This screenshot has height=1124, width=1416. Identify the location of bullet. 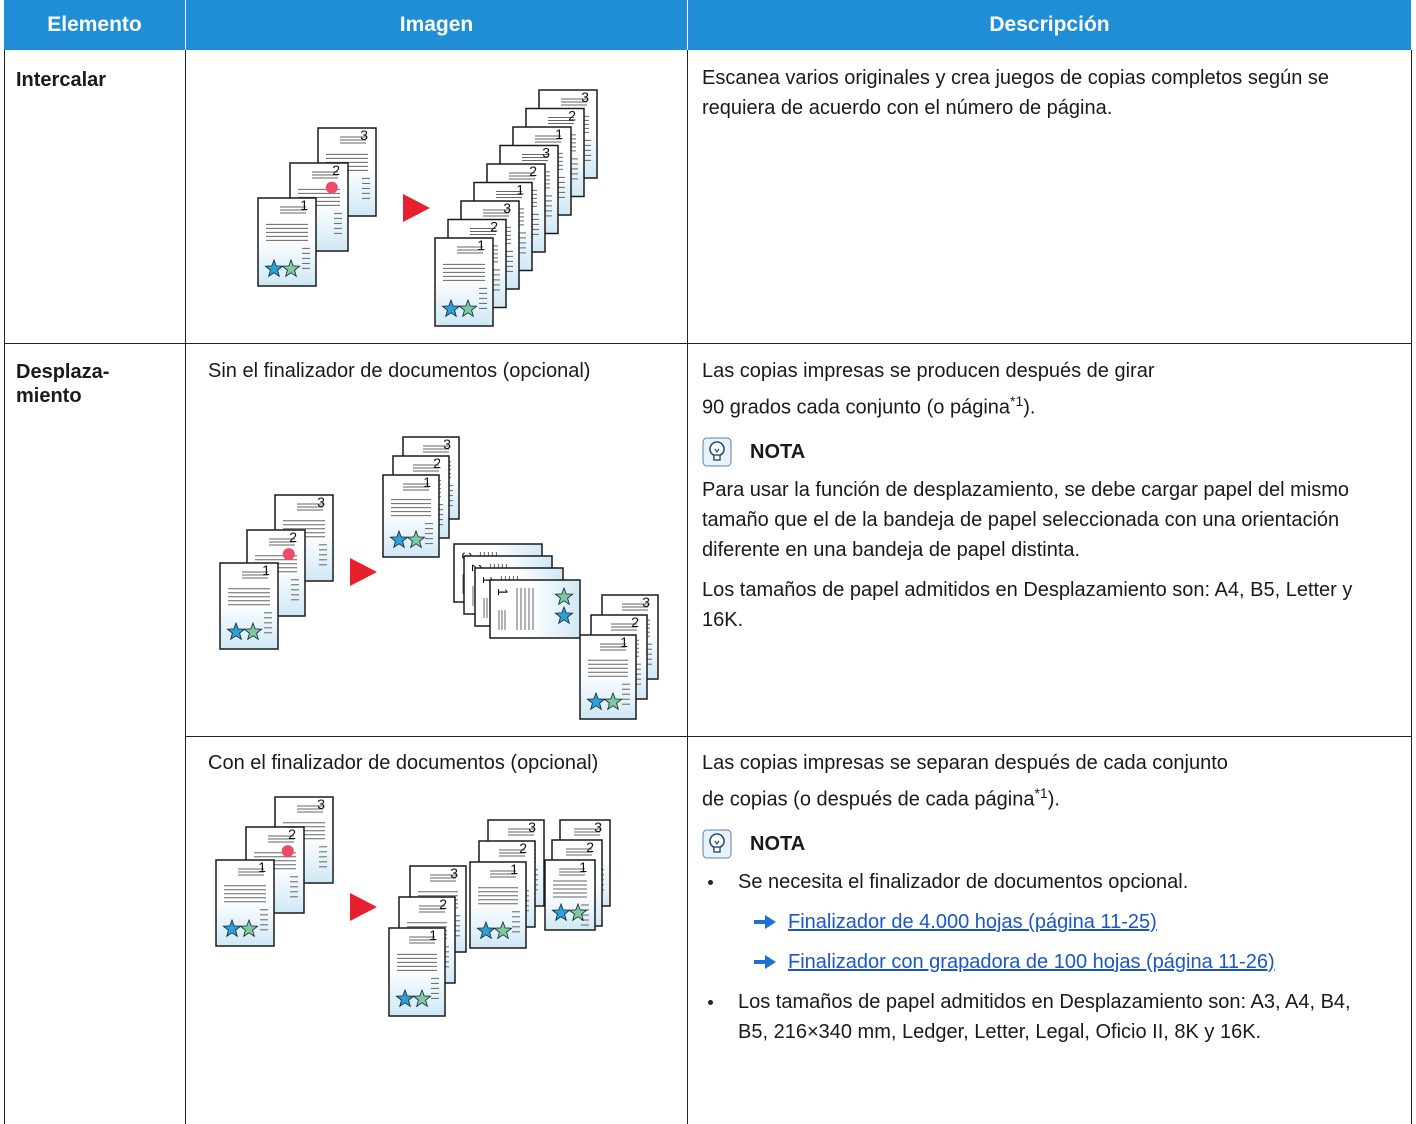
(710, 882).